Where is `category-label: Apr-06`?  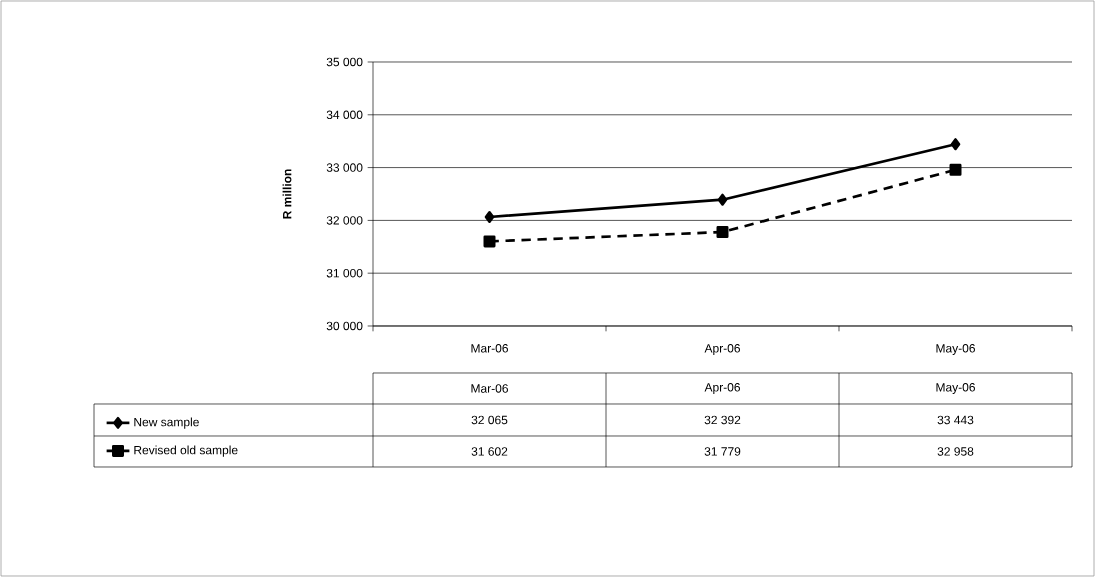
category-label: Apr-06 is located at coordinates (722, 388).